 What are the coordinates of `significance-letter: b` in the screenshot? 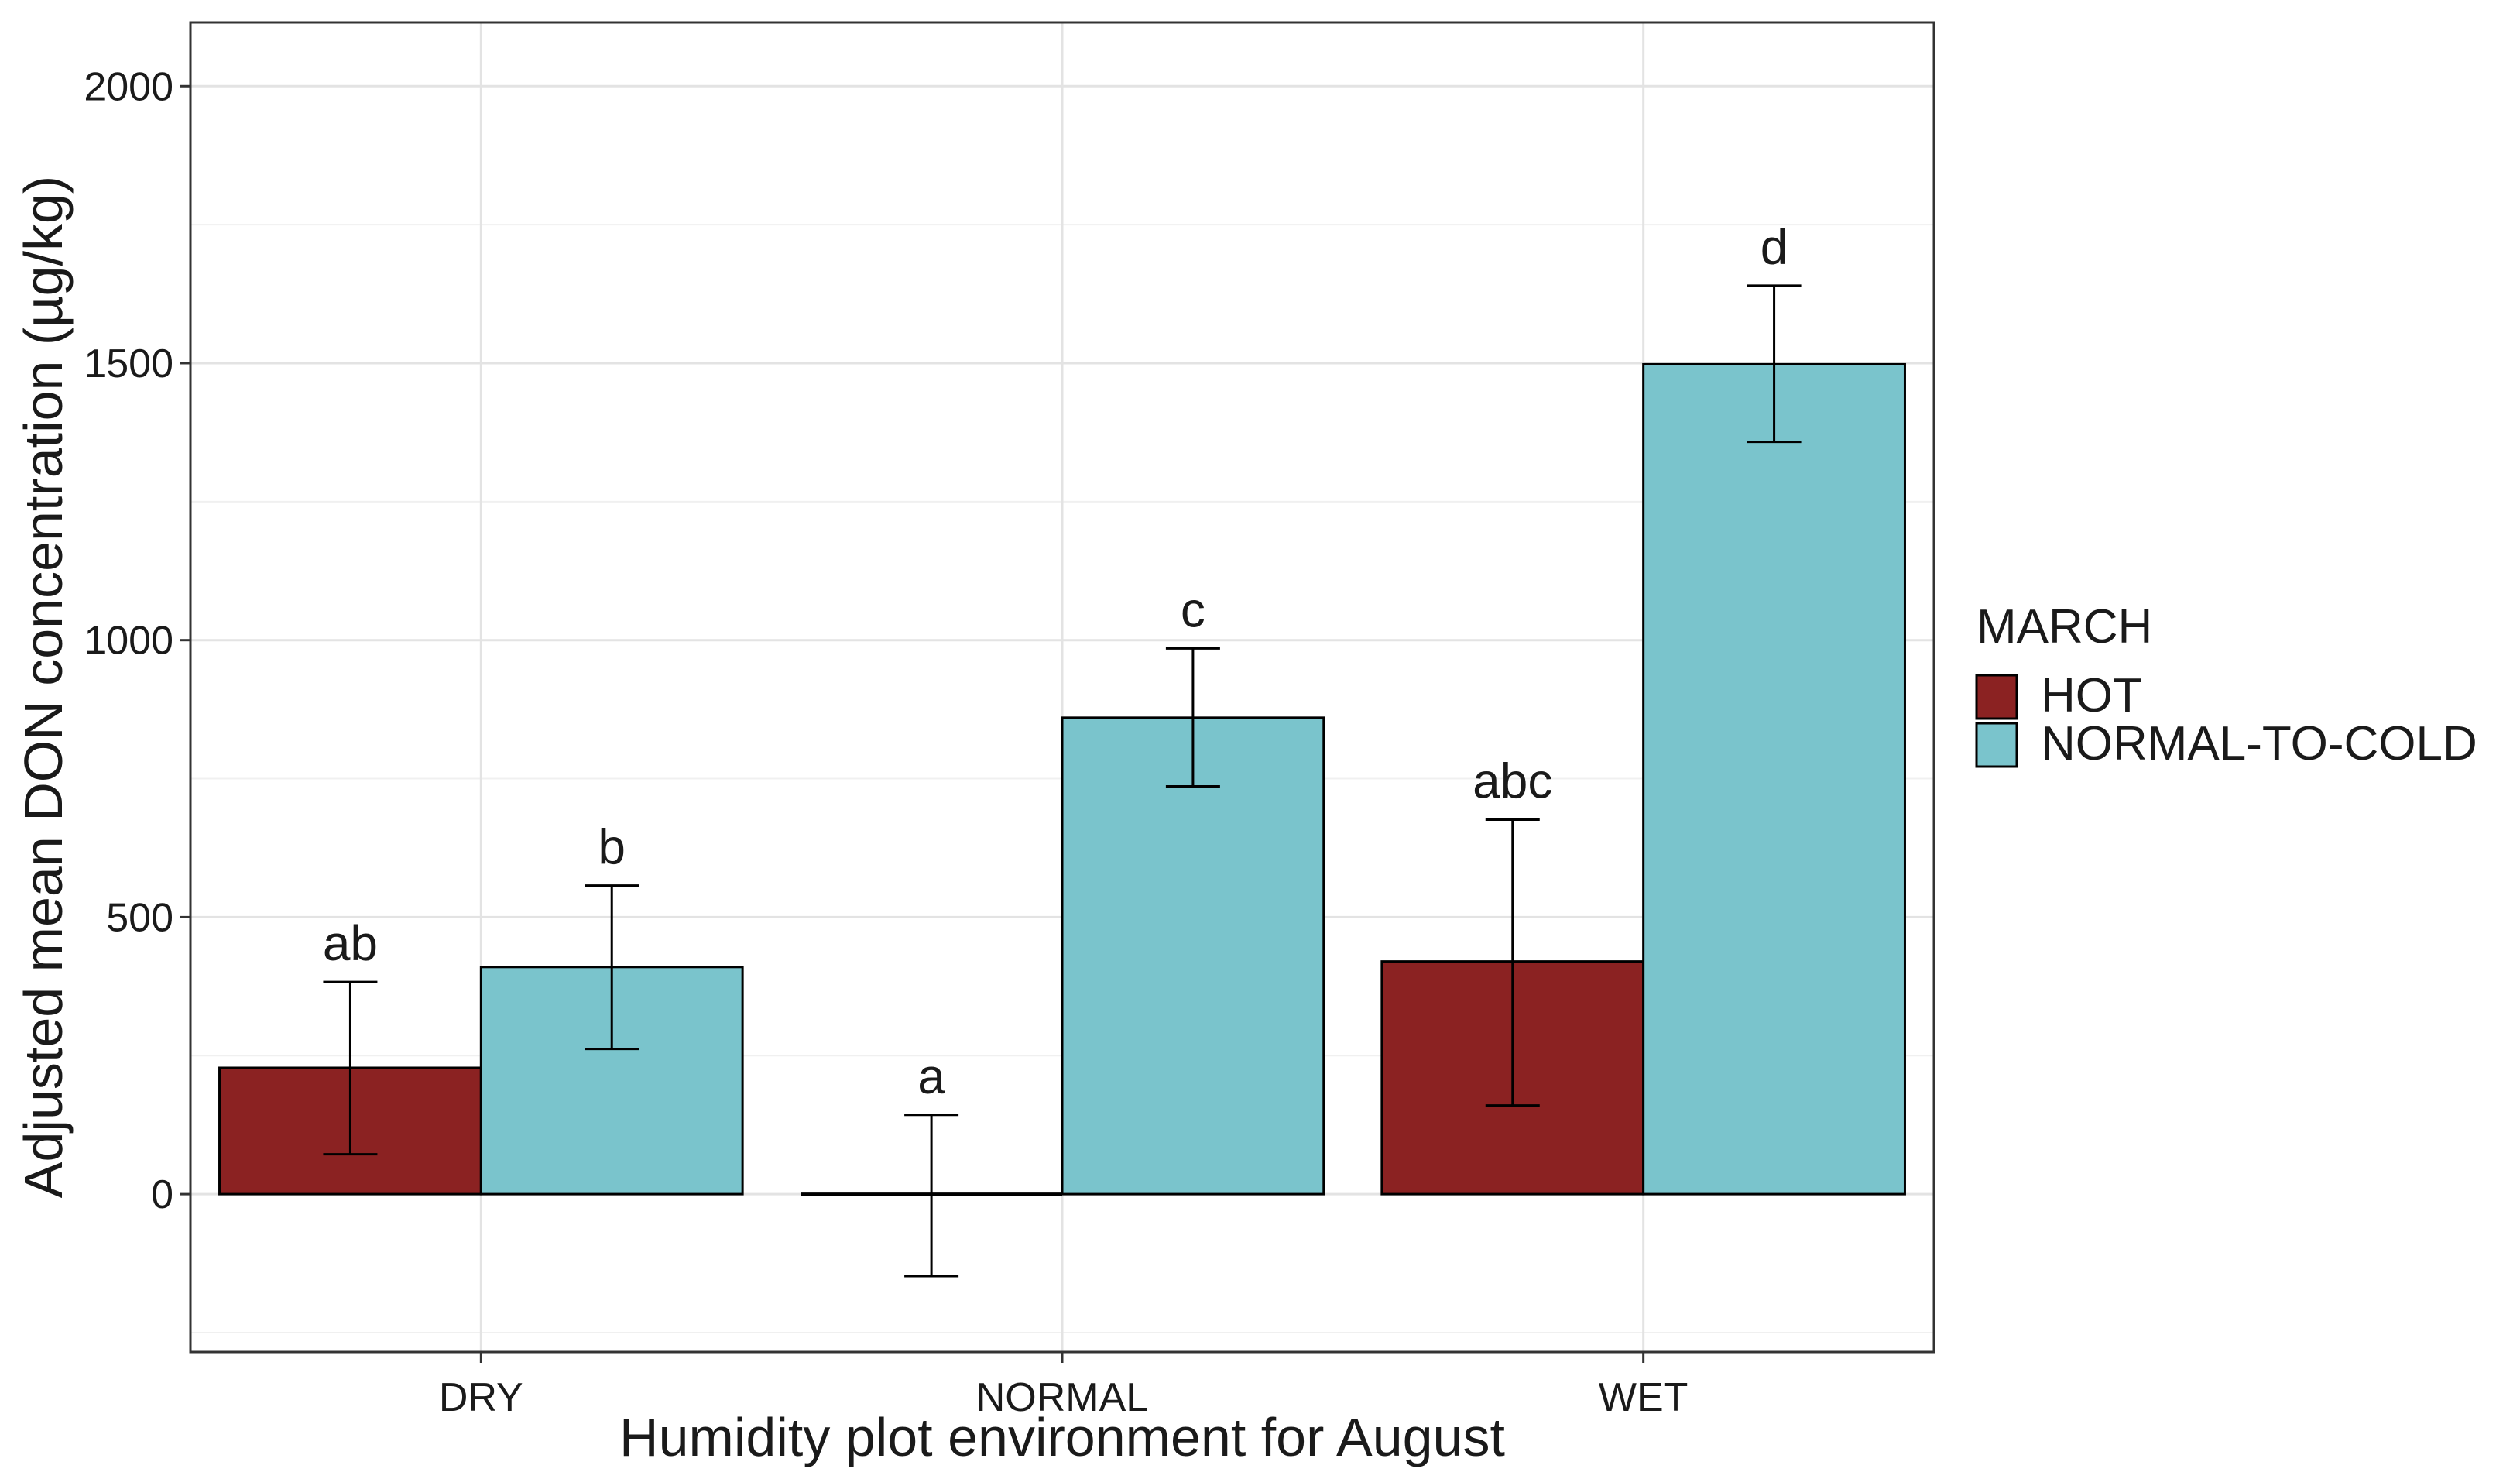 It's located at (612, 847).